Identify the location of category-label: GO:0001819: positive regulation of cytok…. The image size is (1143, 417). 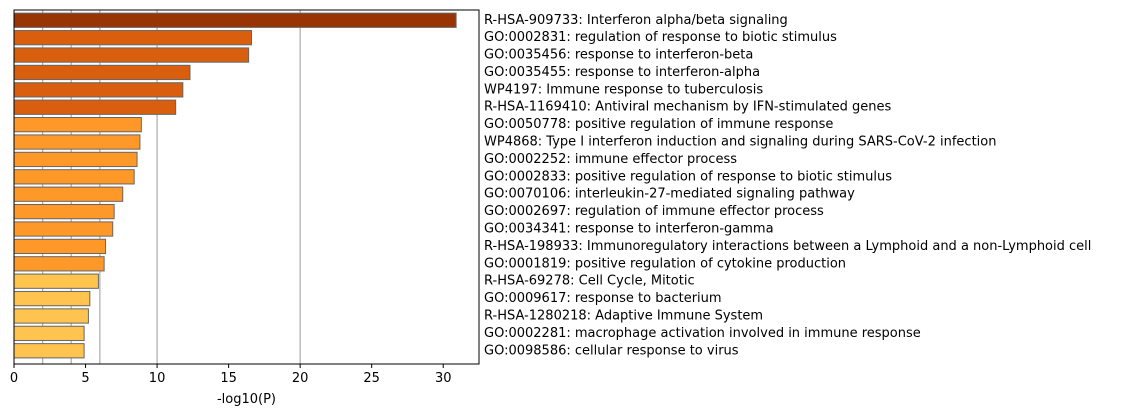
(665, 263).